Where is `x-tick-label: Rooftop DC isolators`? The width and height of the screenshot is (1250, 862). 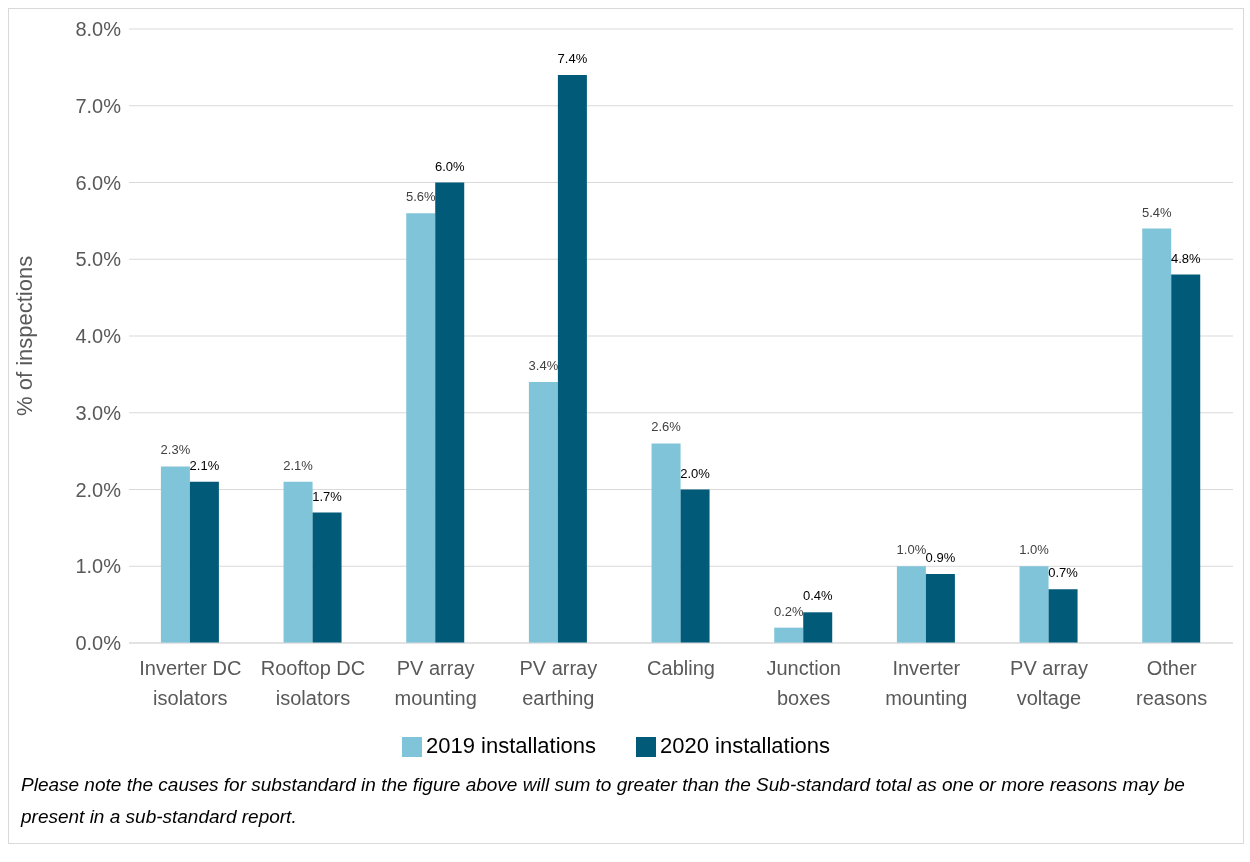
x-tick-label: Rooftop DC isolators is located at coordinates (313, 683).